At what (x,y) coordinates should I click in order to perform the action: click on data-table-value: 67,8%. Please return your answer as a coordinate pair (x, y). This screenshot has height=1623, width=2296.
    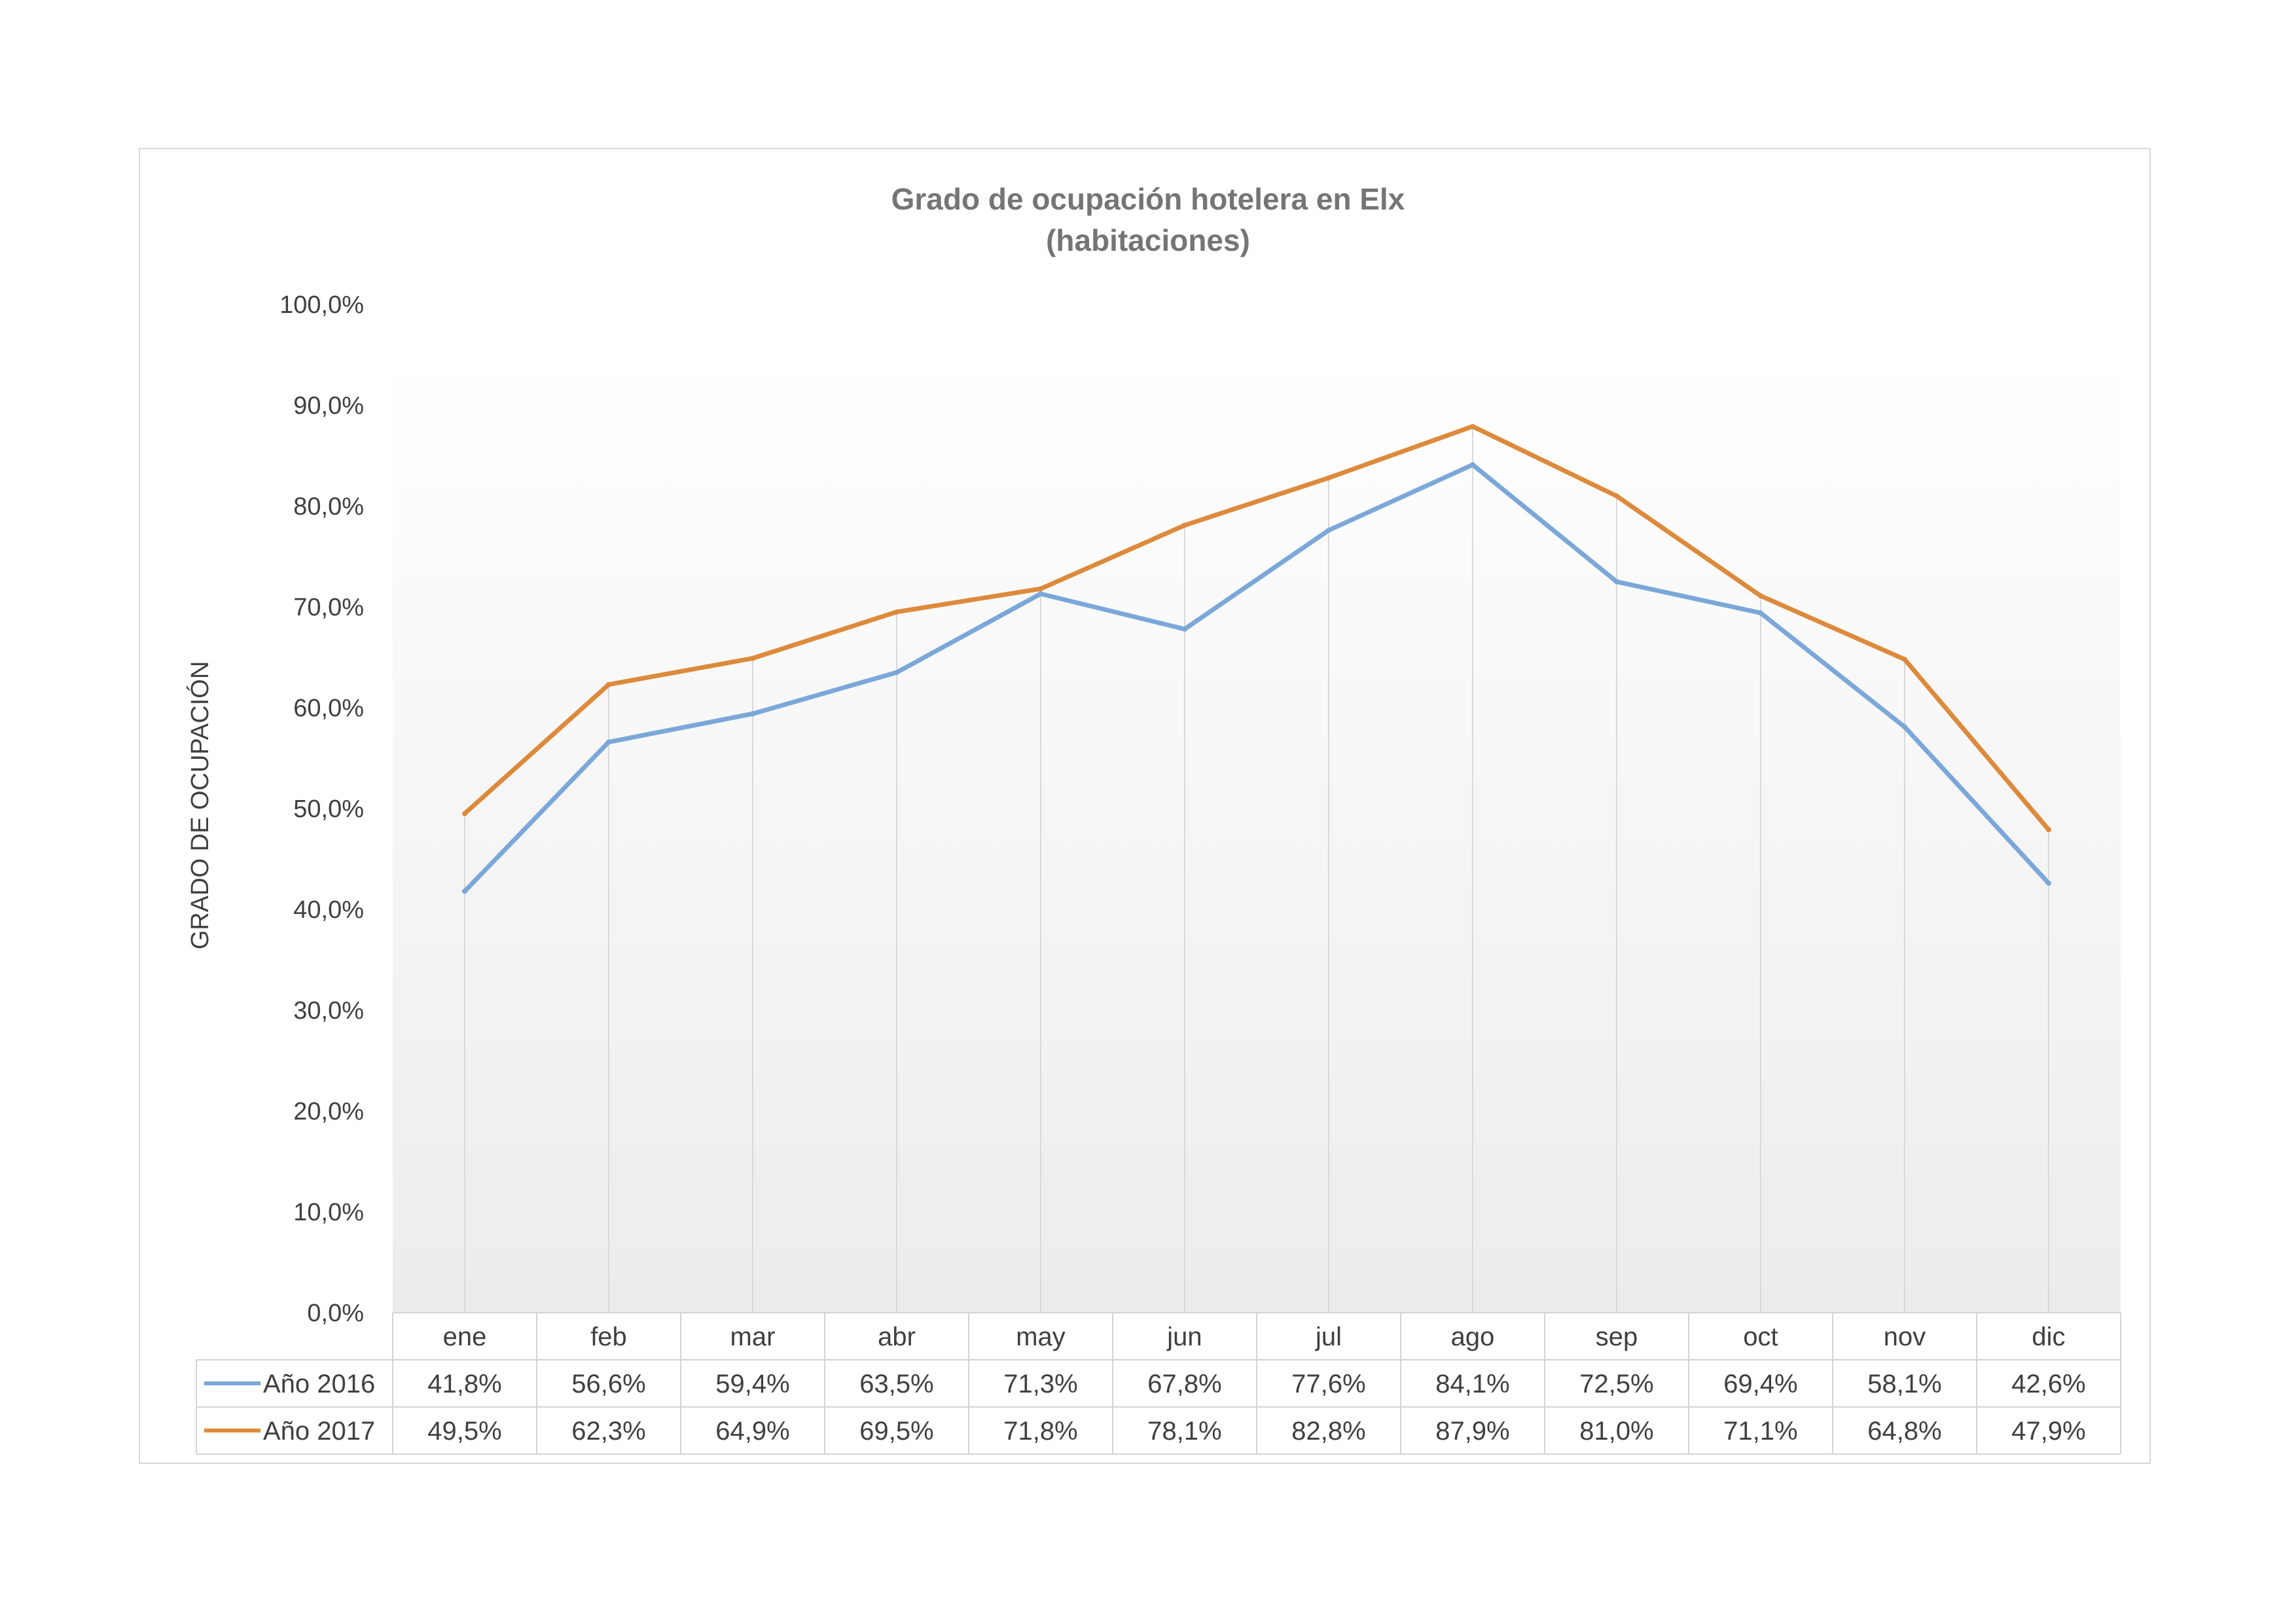
    Looking at the image, I should click on (1184, 1384).